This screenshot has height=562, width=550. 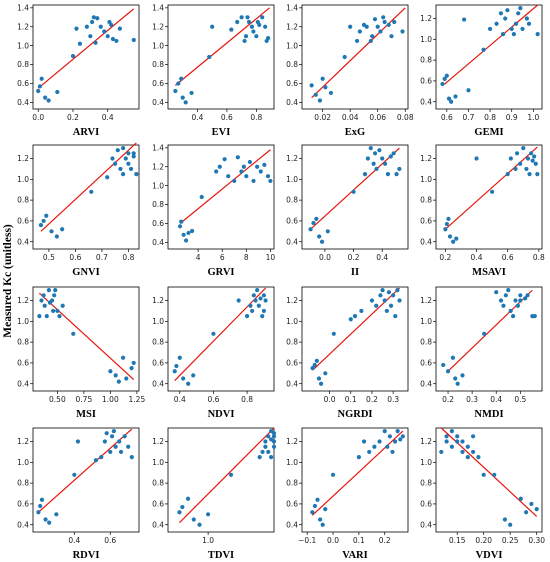 What do you see at coordinates (8, 281) in the screenshot?
I see `y-axis-label: Measured Kc (unitless)` at bounding box center [8, 281].